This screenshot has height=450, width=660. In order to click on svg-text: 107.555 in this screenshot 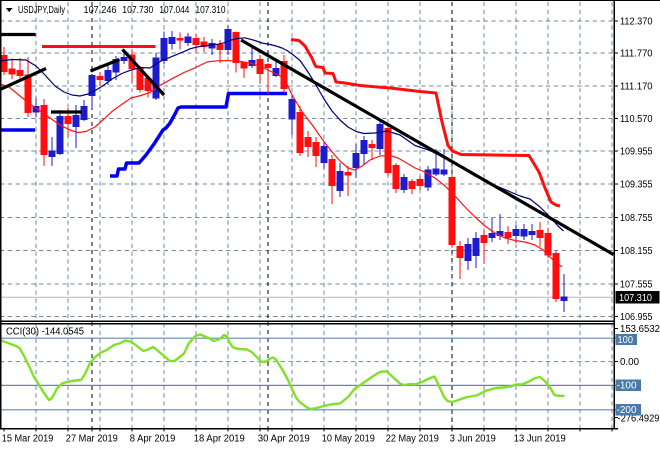, I will do `click(636, 284)`.